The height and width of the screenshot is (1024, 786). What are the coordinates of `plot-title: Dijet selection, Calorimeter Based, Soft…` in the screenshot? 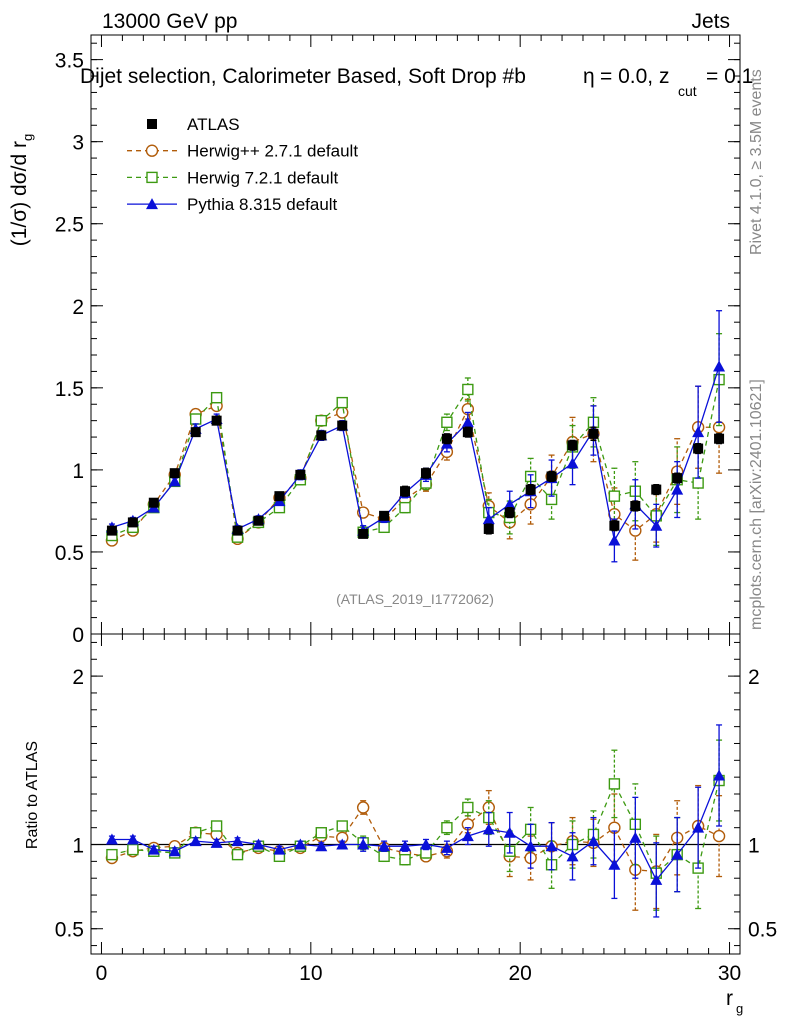 It's located at (416, 82).